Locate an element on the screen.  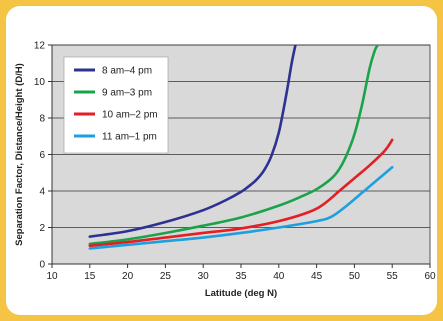
x-tick-label: 45 is located at coordinates (317, 276).